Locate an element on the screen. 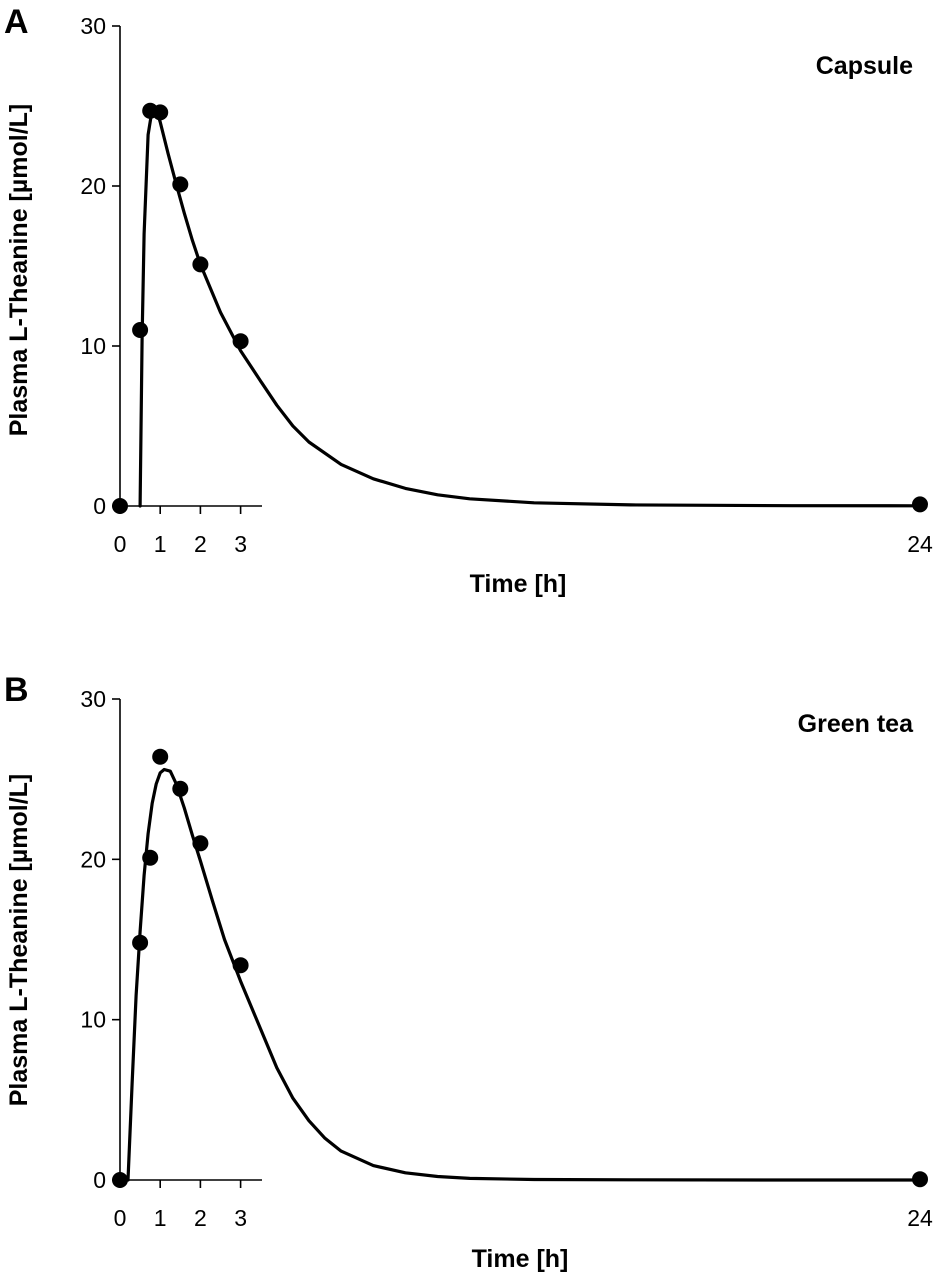 The width and height of the screenshot is (941, 1285). panel-b-x-tick-label: 0 is located at coordinates (120, 1218).